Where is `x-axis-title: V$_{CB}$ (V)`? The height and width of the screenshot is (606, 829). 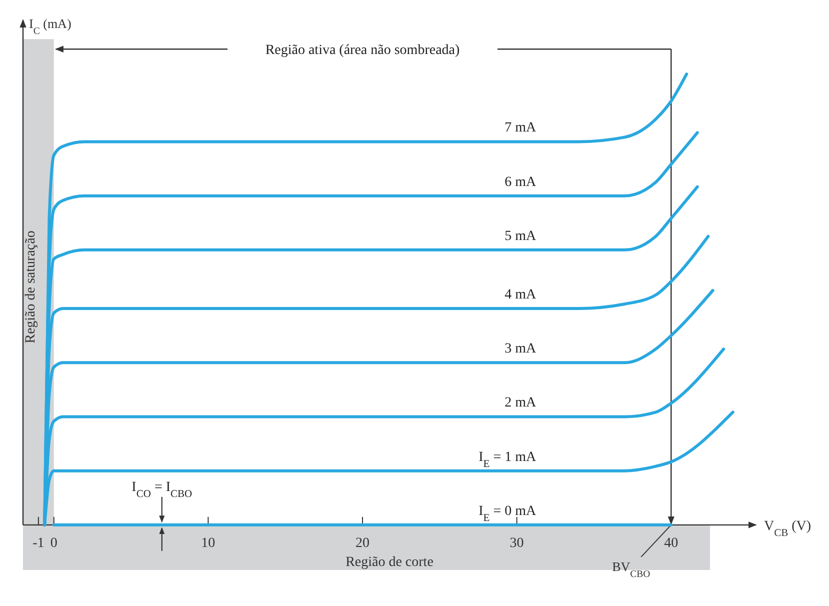
x-axis-title: V$_{CB}$ (V) is located at coordinates (788, 528).